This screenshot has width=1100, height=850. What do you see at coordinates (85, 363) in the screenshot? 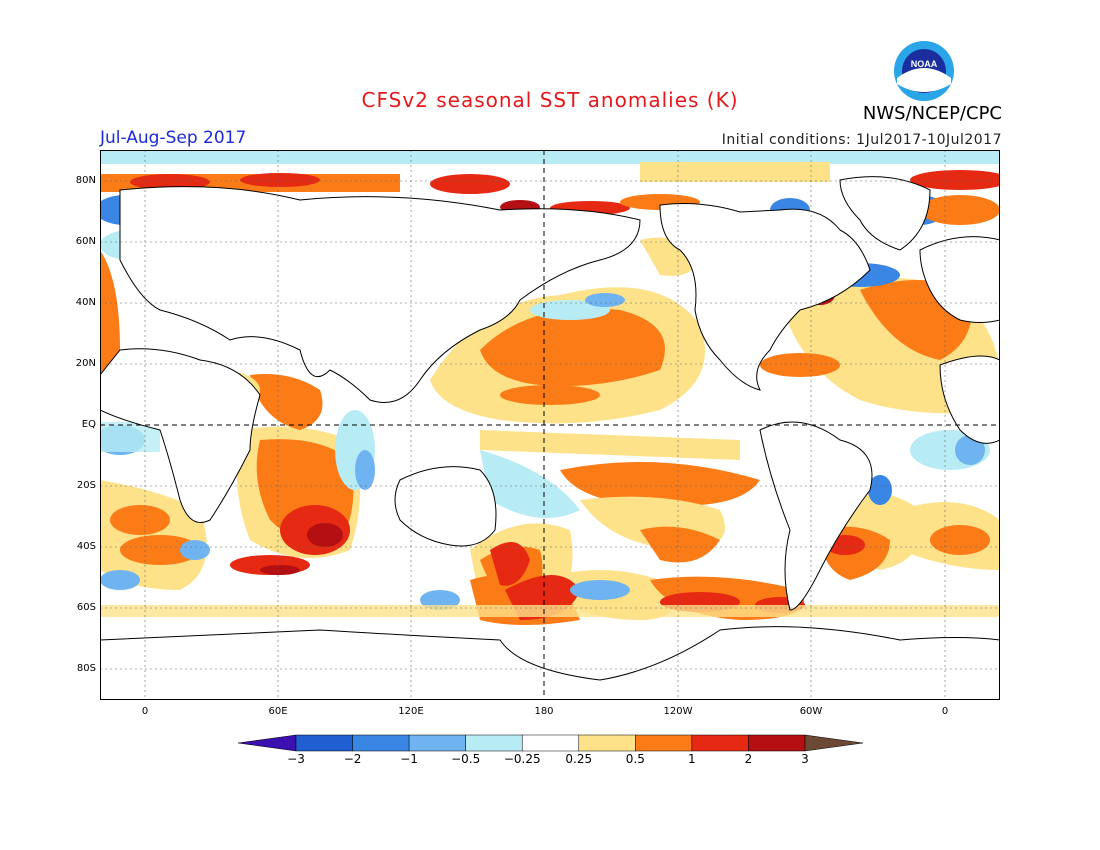
I see `lat-label-20n: 20N` at bounding box center [85, 363].